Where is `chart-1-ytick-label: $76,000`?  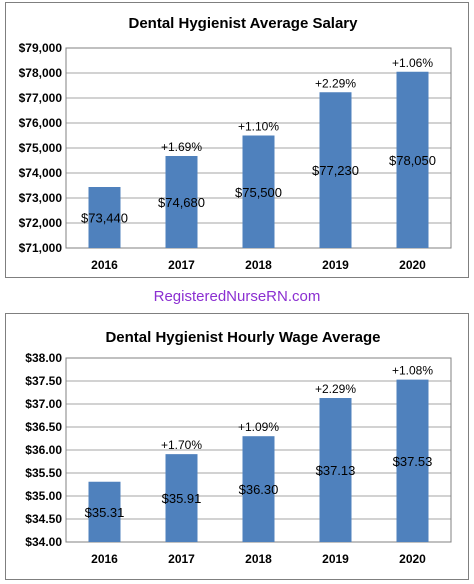
chart-1-ytick-label: $76,000 is located at coordinates (41, 123).